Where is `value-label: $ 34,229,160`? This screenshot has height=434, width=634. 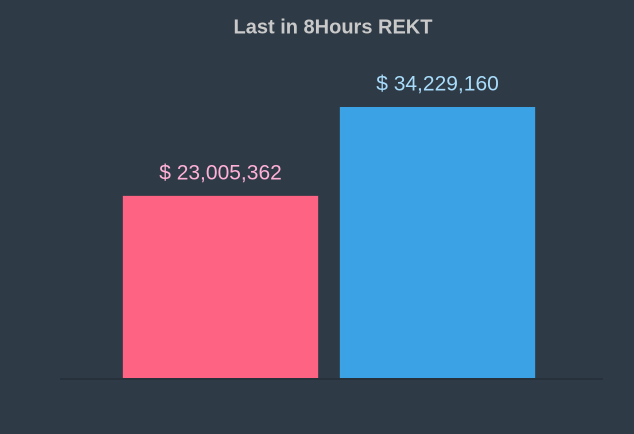
value-label: $ 34,229,160 is located at coordinates (437, 84).